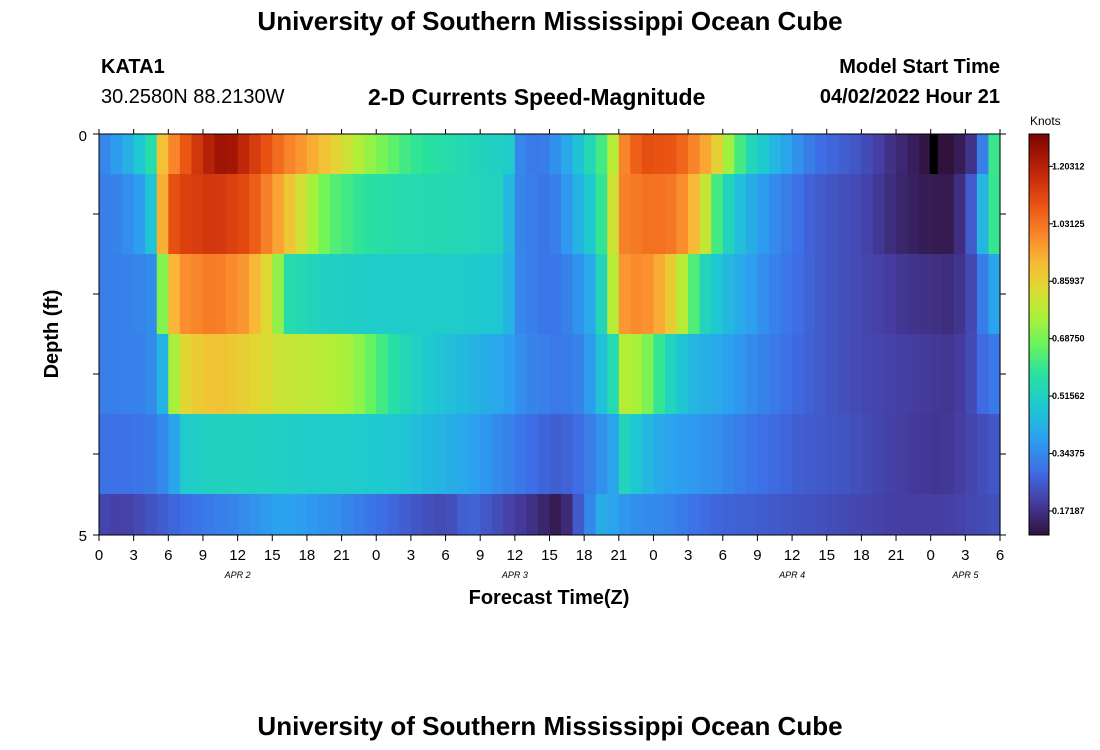  Describe the element at coordinates (515, 555) in the screenshot. I see `x-tick-label: 12` at that location.